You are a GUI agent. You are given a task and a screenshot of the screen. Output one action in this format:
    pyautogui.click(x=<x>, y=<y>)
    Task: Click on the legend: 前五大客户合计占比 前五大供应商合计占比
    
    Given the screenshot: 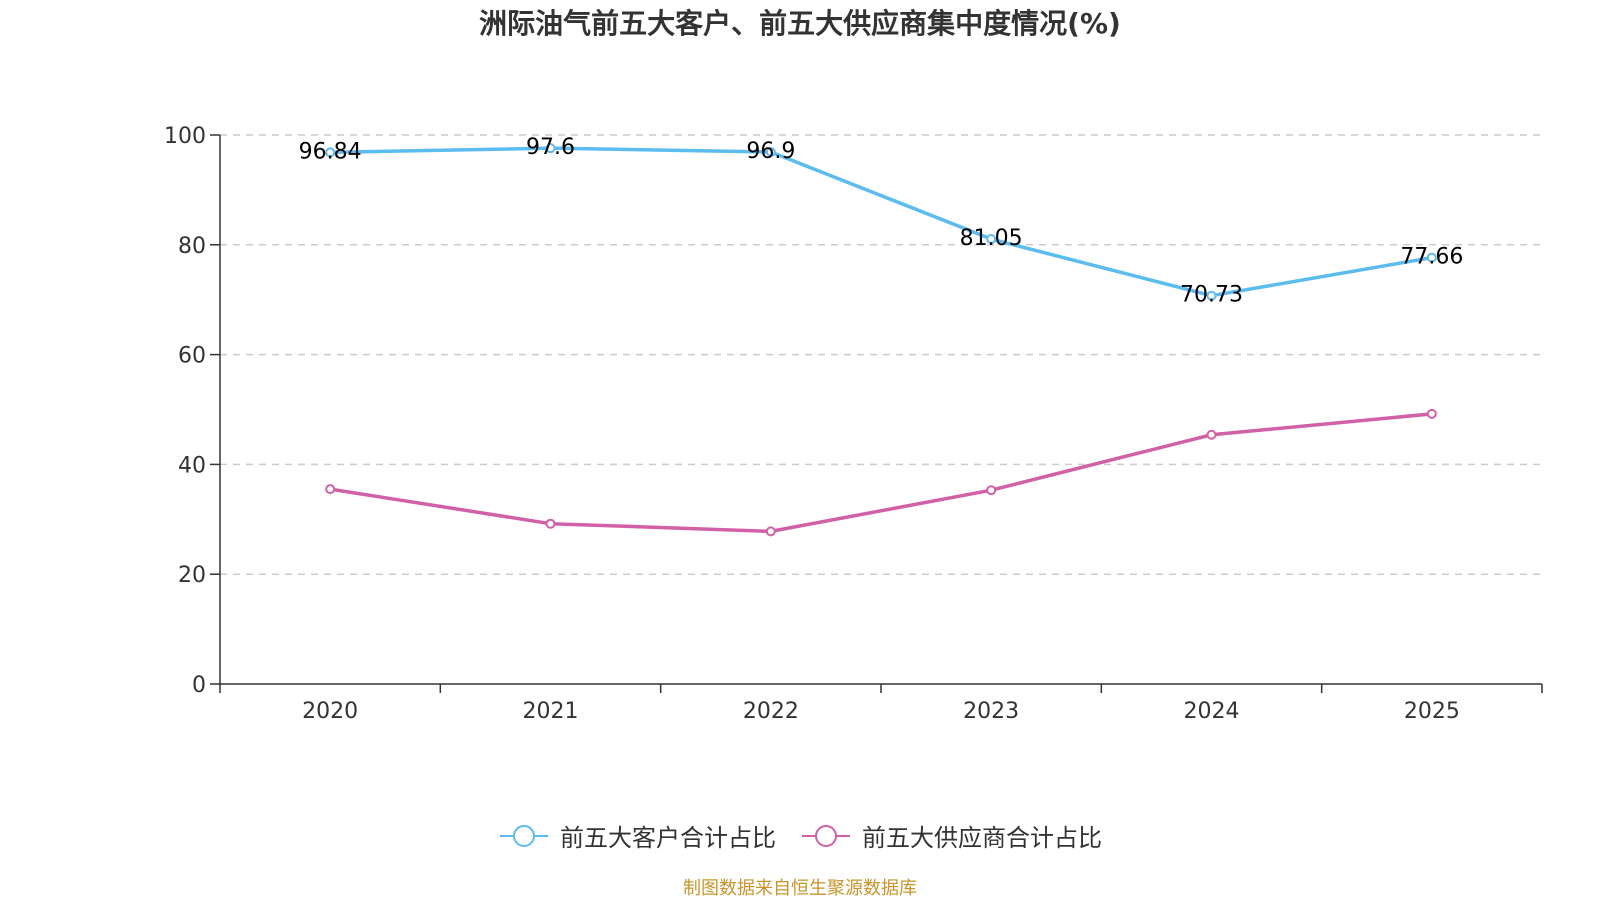 What is the action you would take?
    pyautogui.click(x=800, y=835)
    